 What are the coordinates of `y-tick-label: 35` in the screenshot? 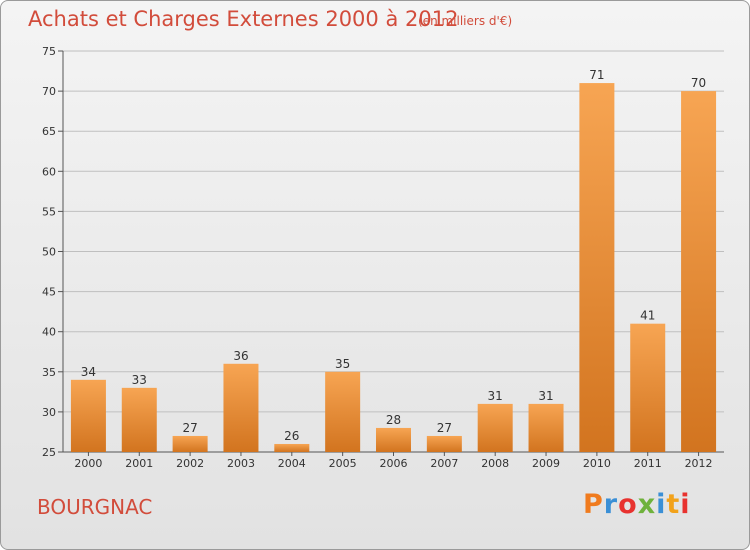 It's located at (49, 372).